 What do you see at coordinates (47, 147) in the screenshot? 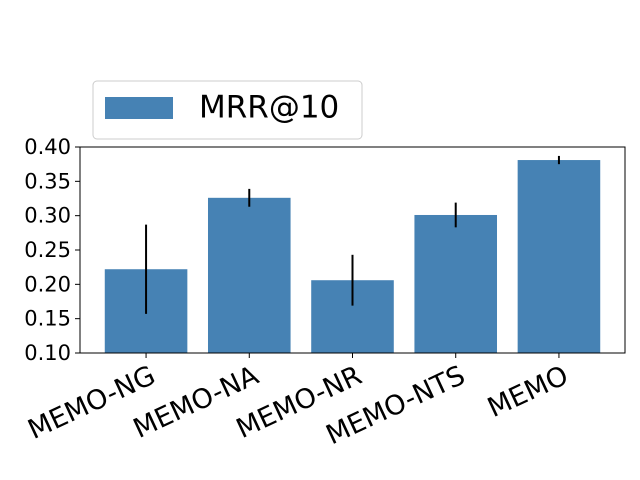
I see `y-tick-label: 0.40` at bounding box center [47, 147].